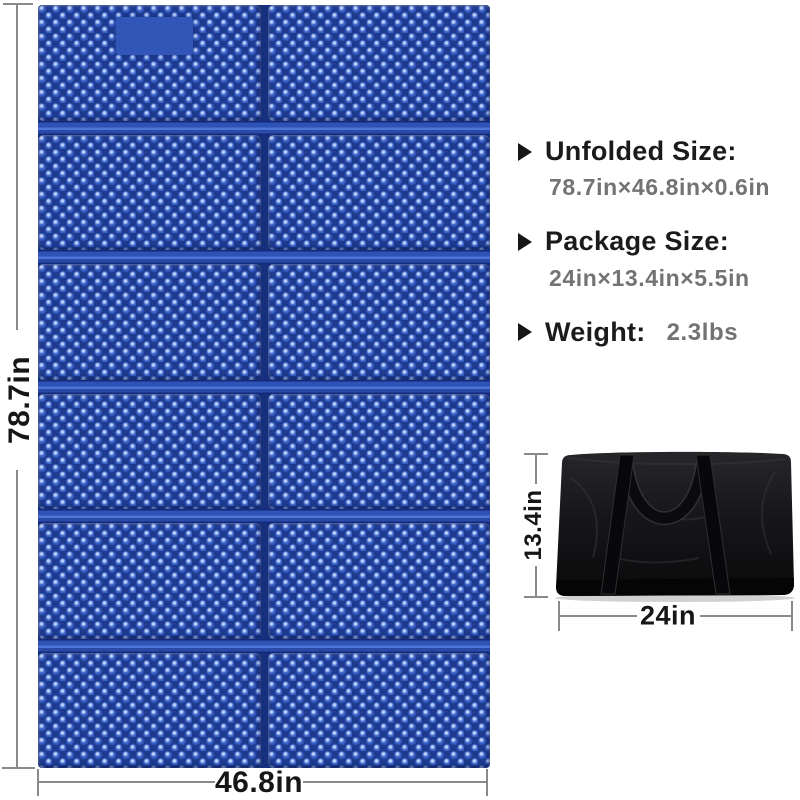 This screenshot has height=800, width=800. I want to click on weight-label: Weight:, so click(595, 331).